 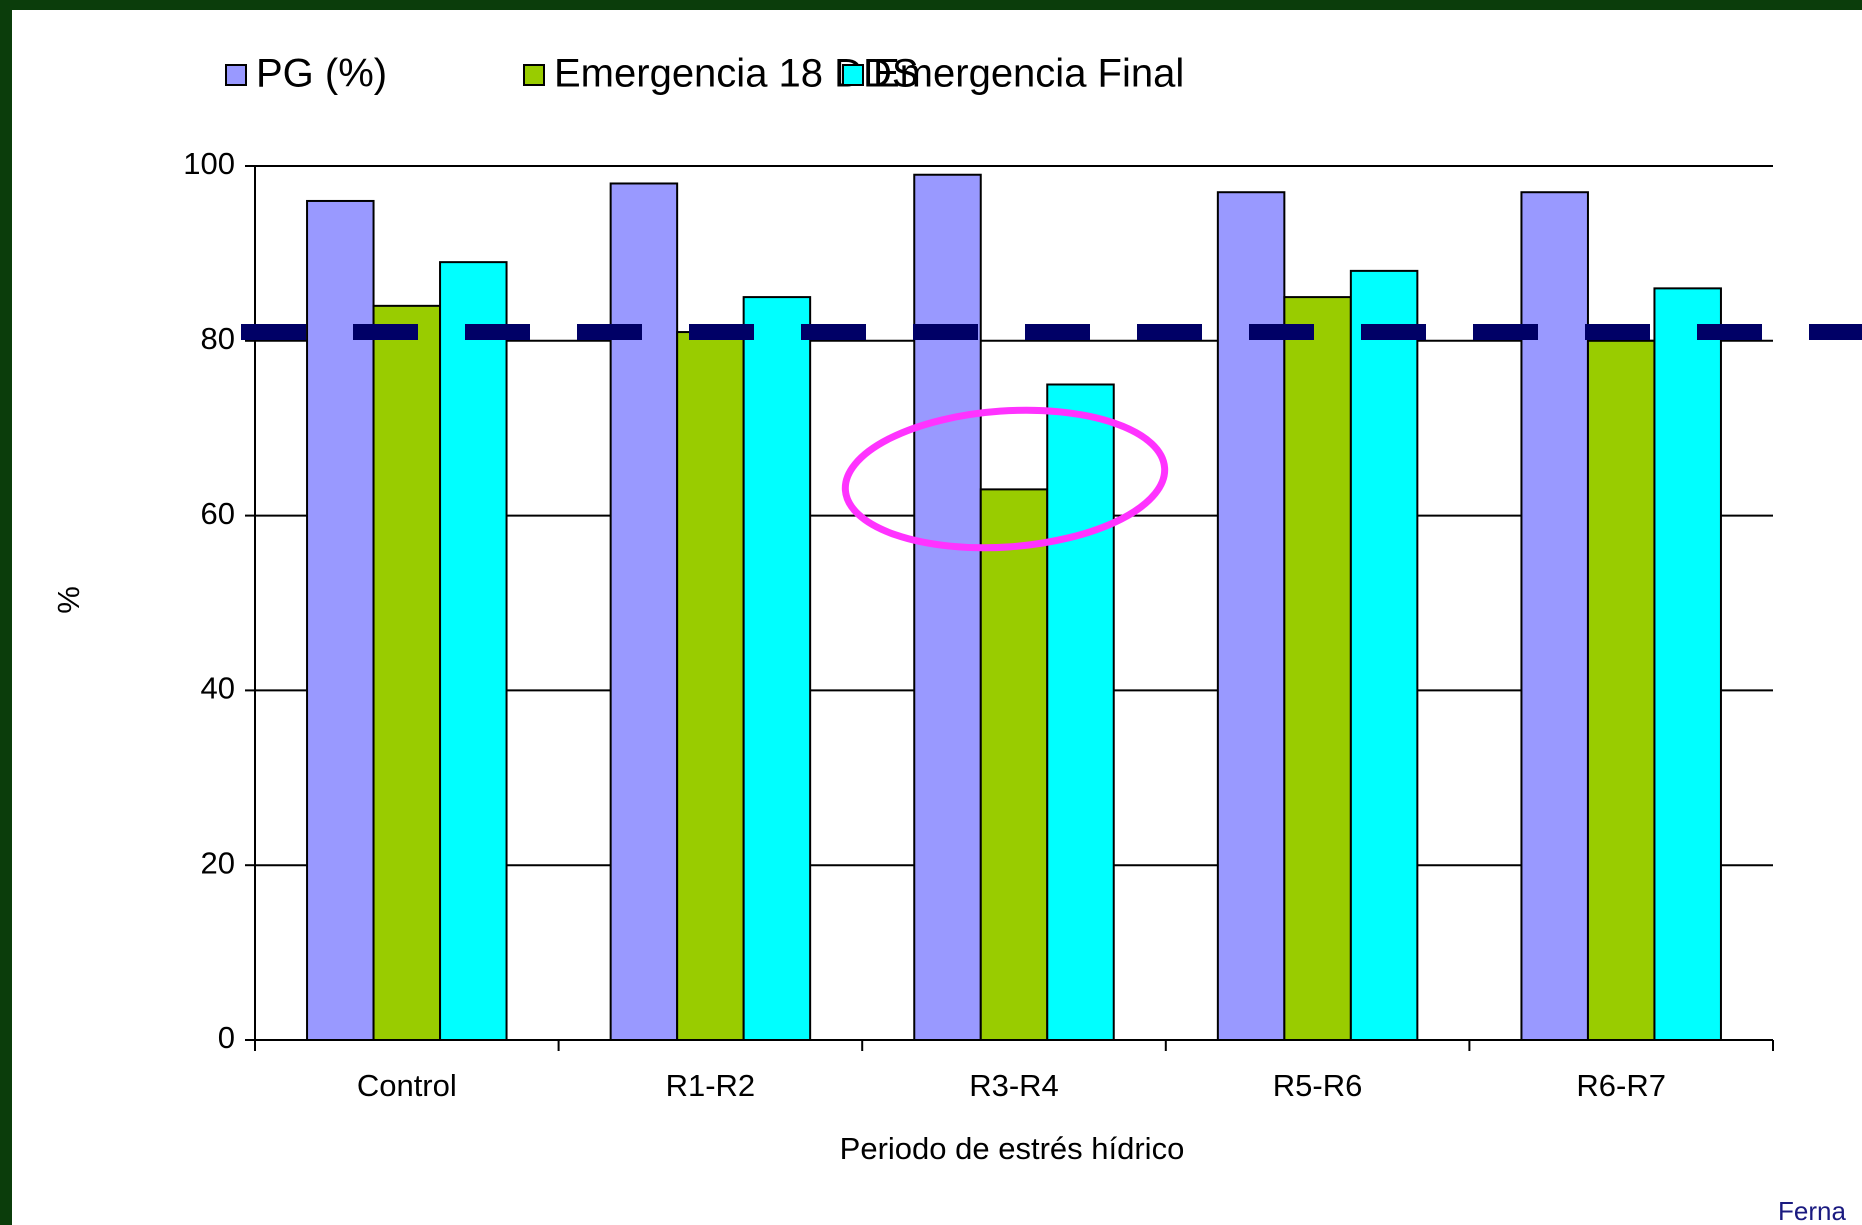 I want to click on x-tick-label: R6-R7, so click(x=1621, y=1085).